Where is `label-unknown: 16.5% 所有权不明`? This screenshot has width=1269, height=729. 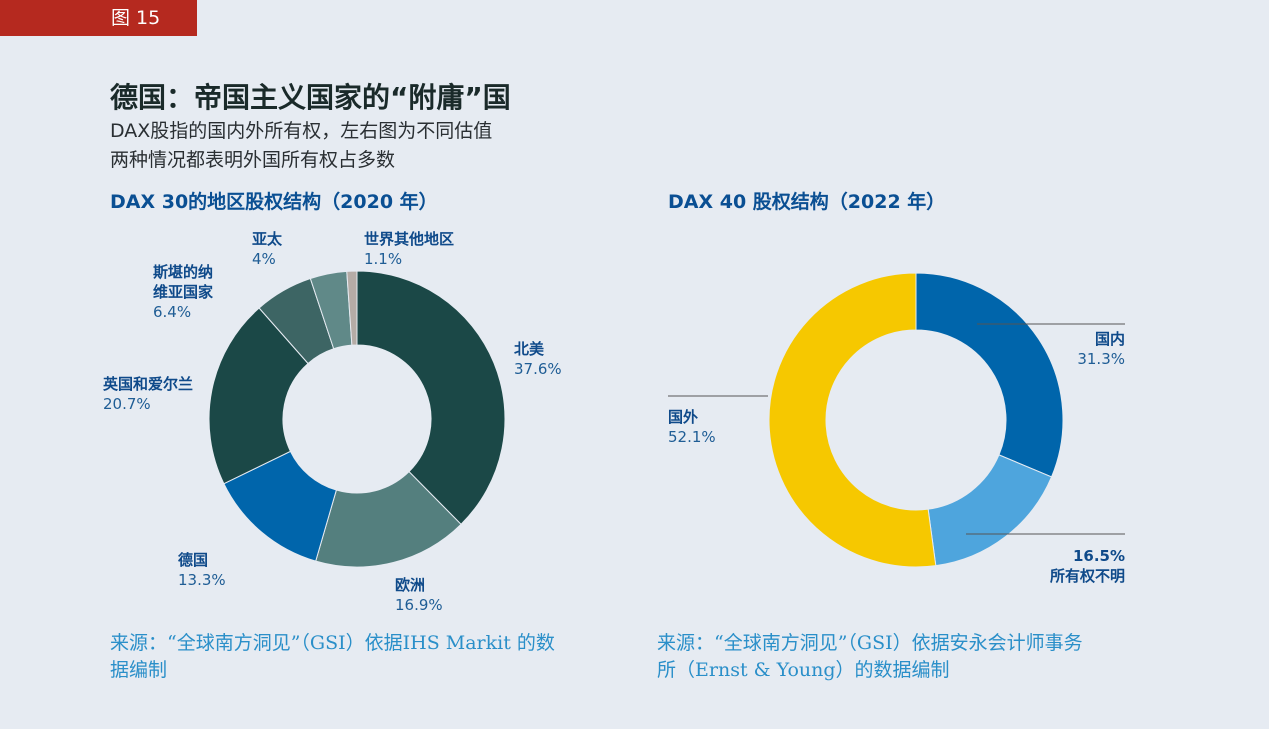 label-unknown: 16.5% 所有权不明 is located at coordinates (1087, 566).